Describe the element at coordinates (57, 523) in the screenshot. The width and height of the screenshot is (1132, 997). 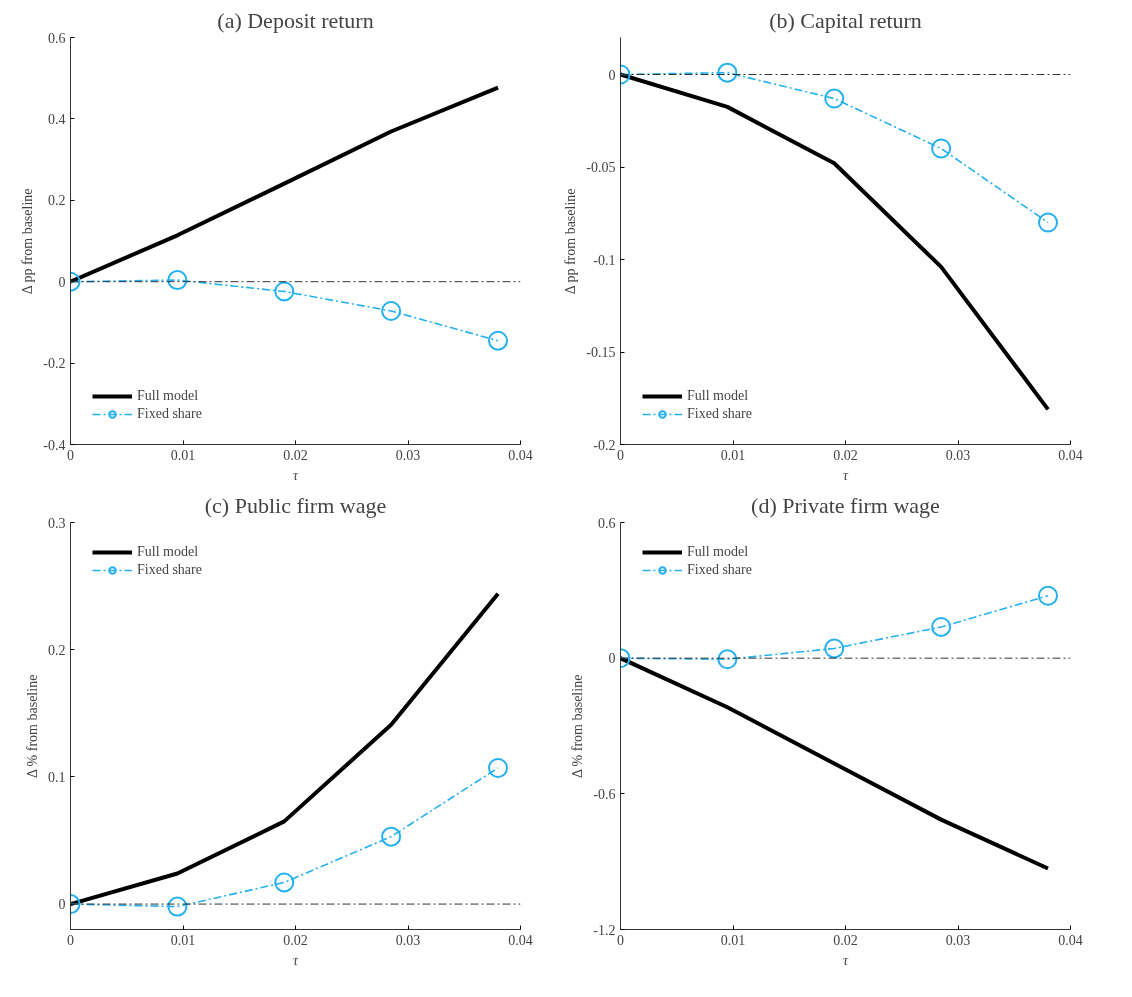
I see `y-tick-label: 0.3` at that location.